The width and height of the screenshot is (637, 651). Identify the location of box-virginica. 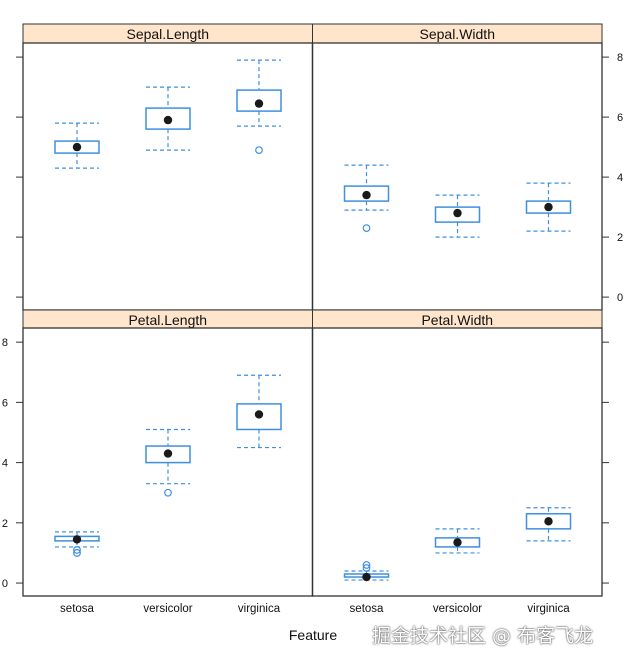
(259, 417).